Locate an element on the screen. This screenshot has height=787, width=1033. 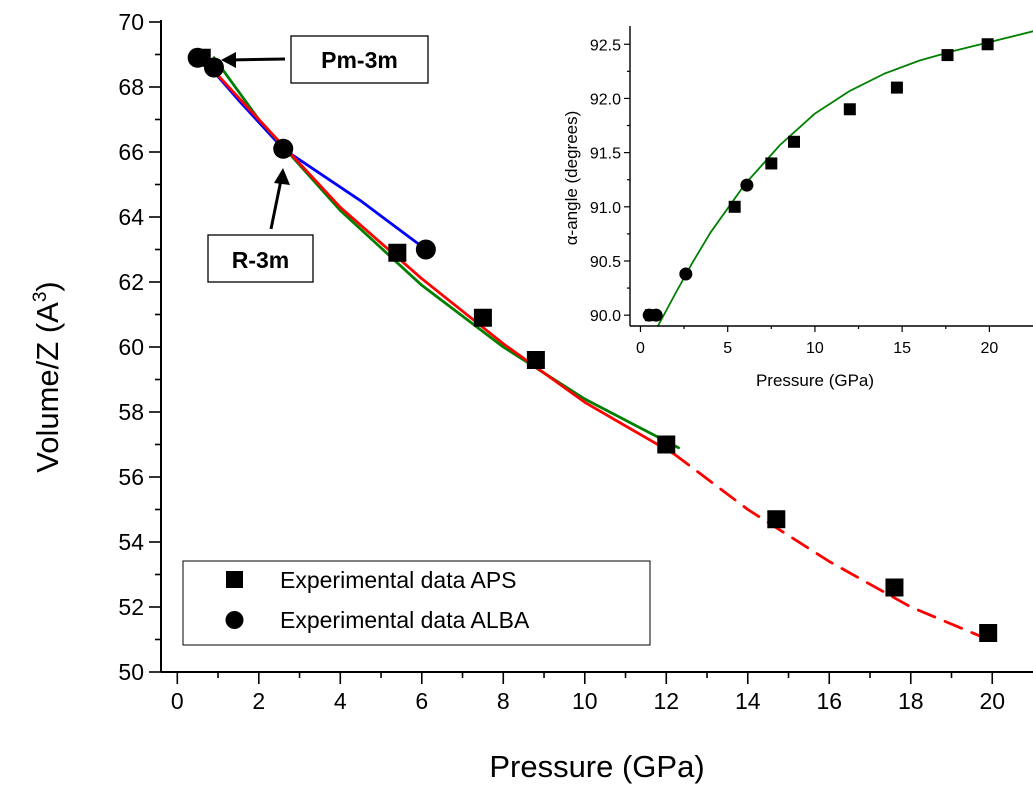
inset-y-tick-label: 91.0 is located at coordinates (605, 208).